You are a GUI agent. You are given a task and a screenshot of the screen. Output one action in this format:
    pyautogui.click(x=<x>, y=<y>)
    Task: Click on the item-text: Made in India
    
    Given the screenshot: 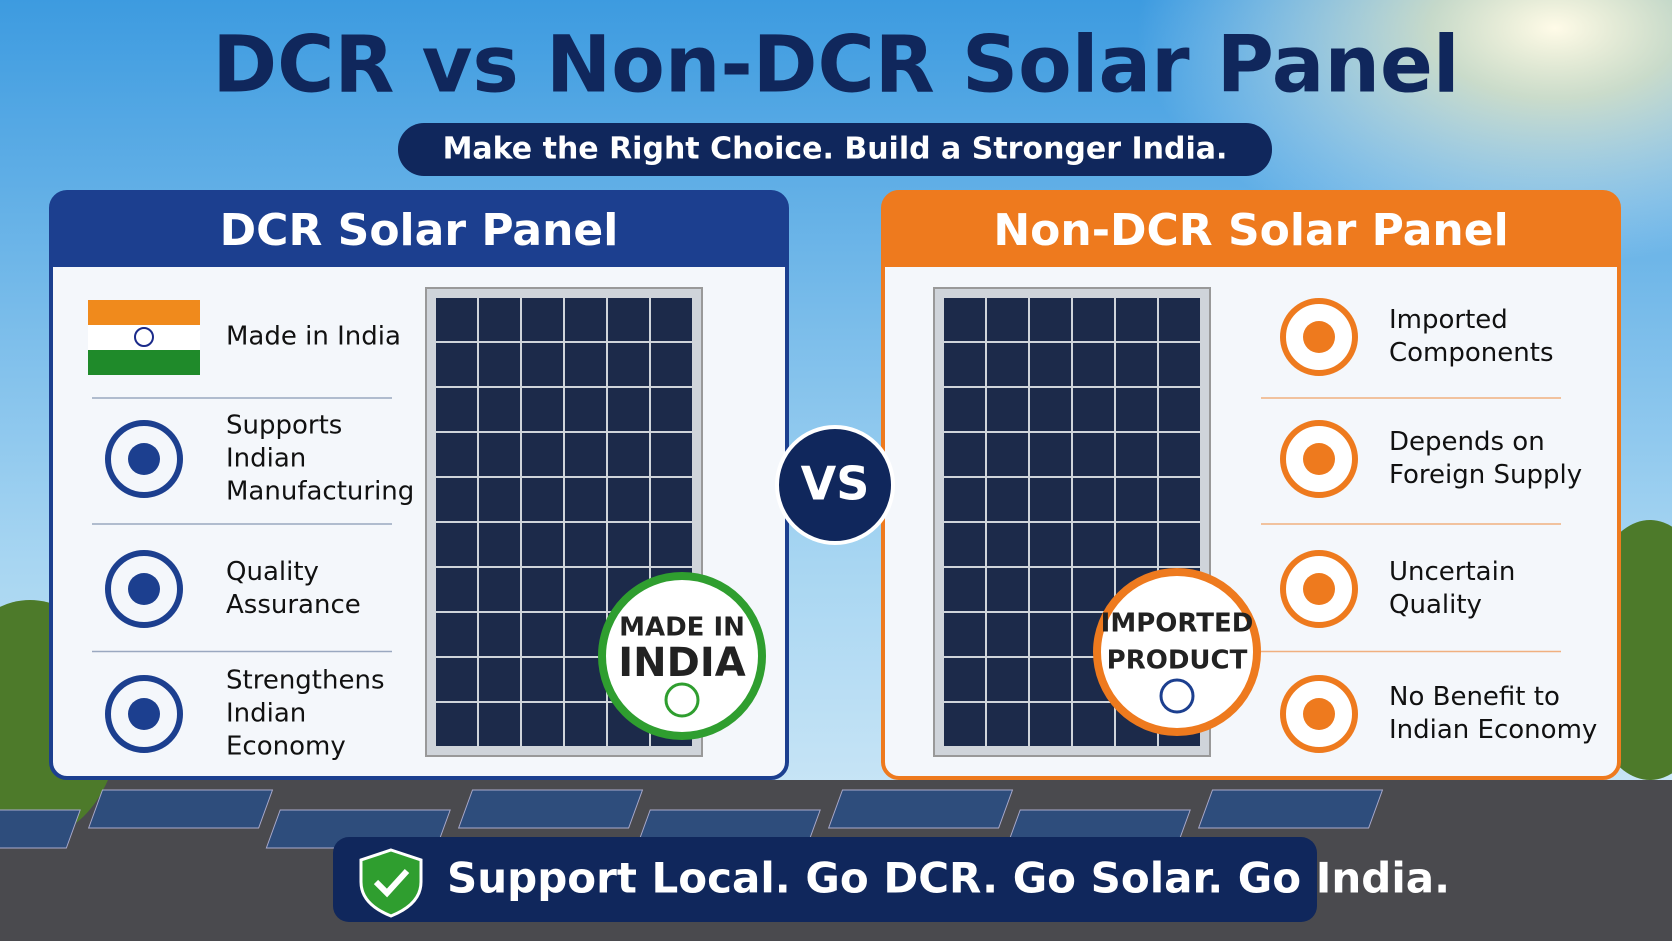 What is the action you would take?
    pyautogui.click(x=313, y=337)
    